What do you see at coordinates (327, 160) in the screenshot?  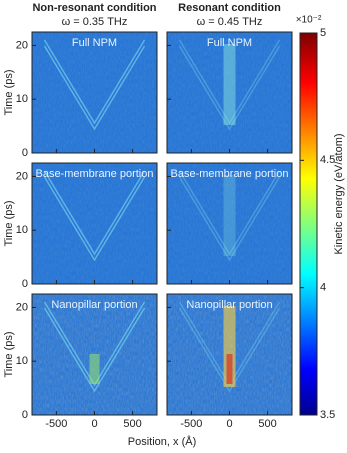 I see `colorbar-tick-label: 4.5` at bounding box center [327, 160].